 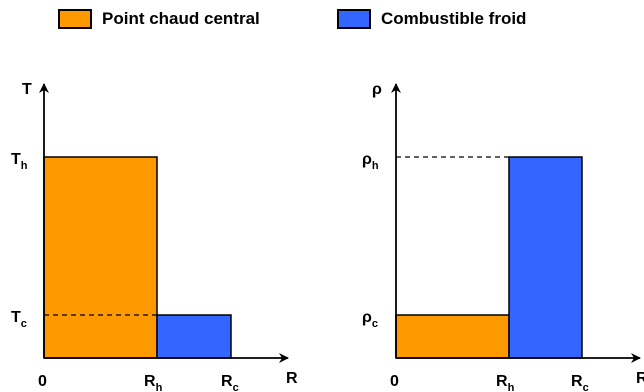 I want to click on x-tick-rc-right: Rc, so click(x=580, y=382).